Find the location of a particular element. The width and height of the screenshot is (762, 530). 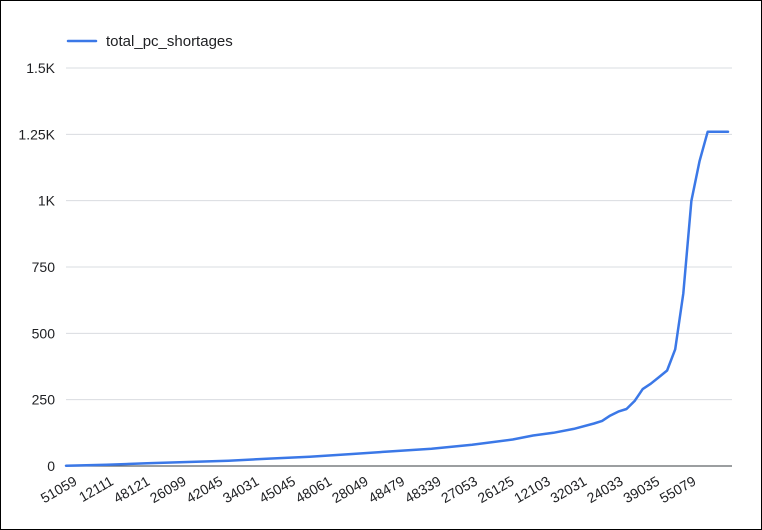

y-tick-label: 0 is located at coordinates (51, 466).